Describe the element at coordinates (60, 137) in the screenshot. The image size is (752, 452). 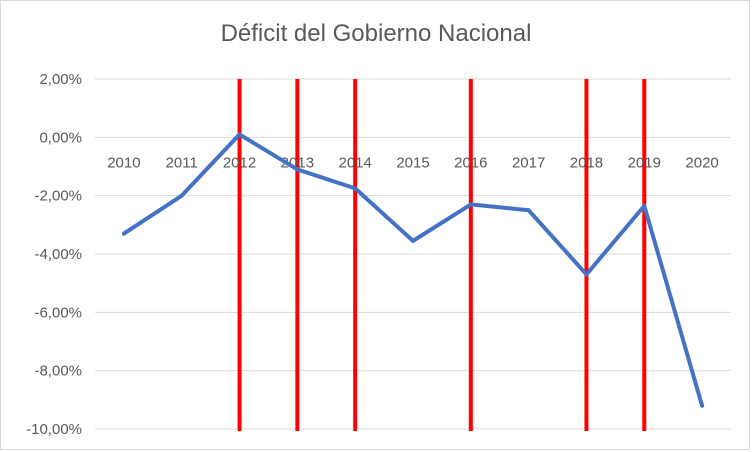
I see `y-tick-label: 0,00%` at that location.